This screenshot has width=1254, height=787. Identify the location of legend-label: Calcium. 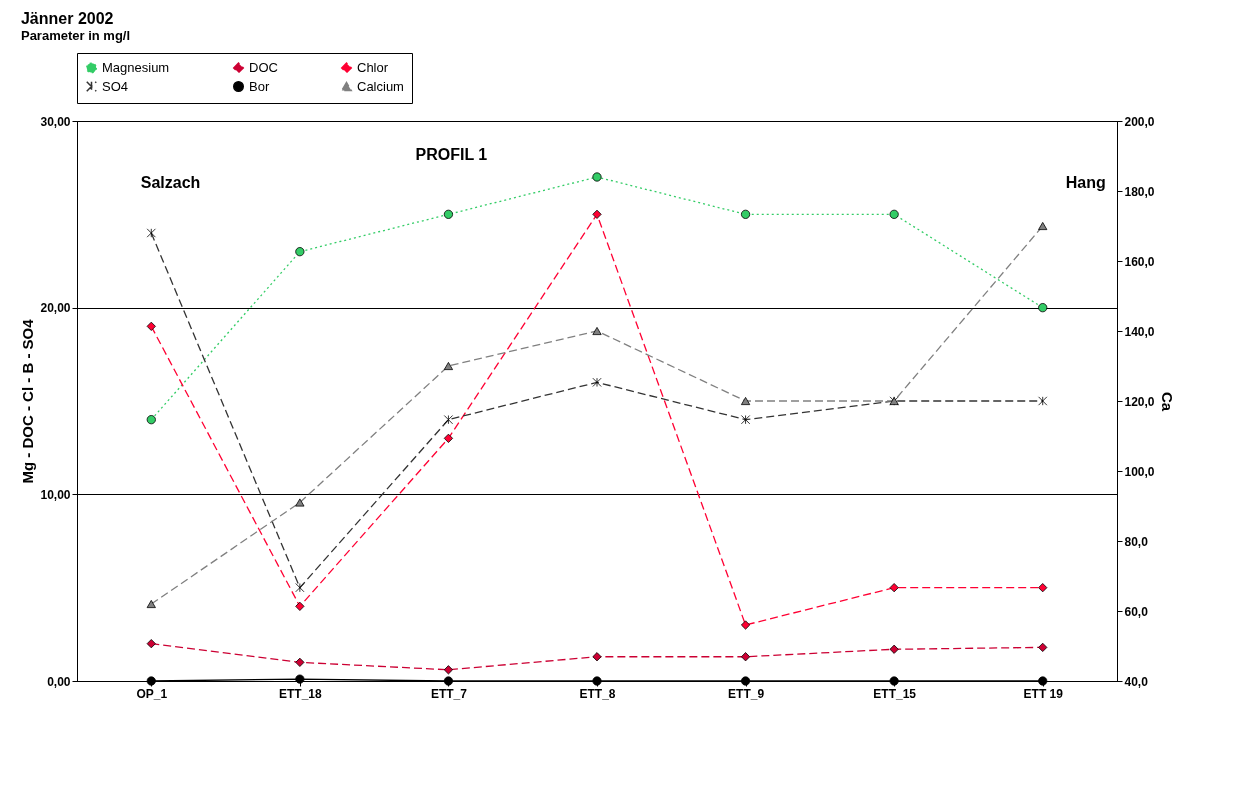
(380, 86).